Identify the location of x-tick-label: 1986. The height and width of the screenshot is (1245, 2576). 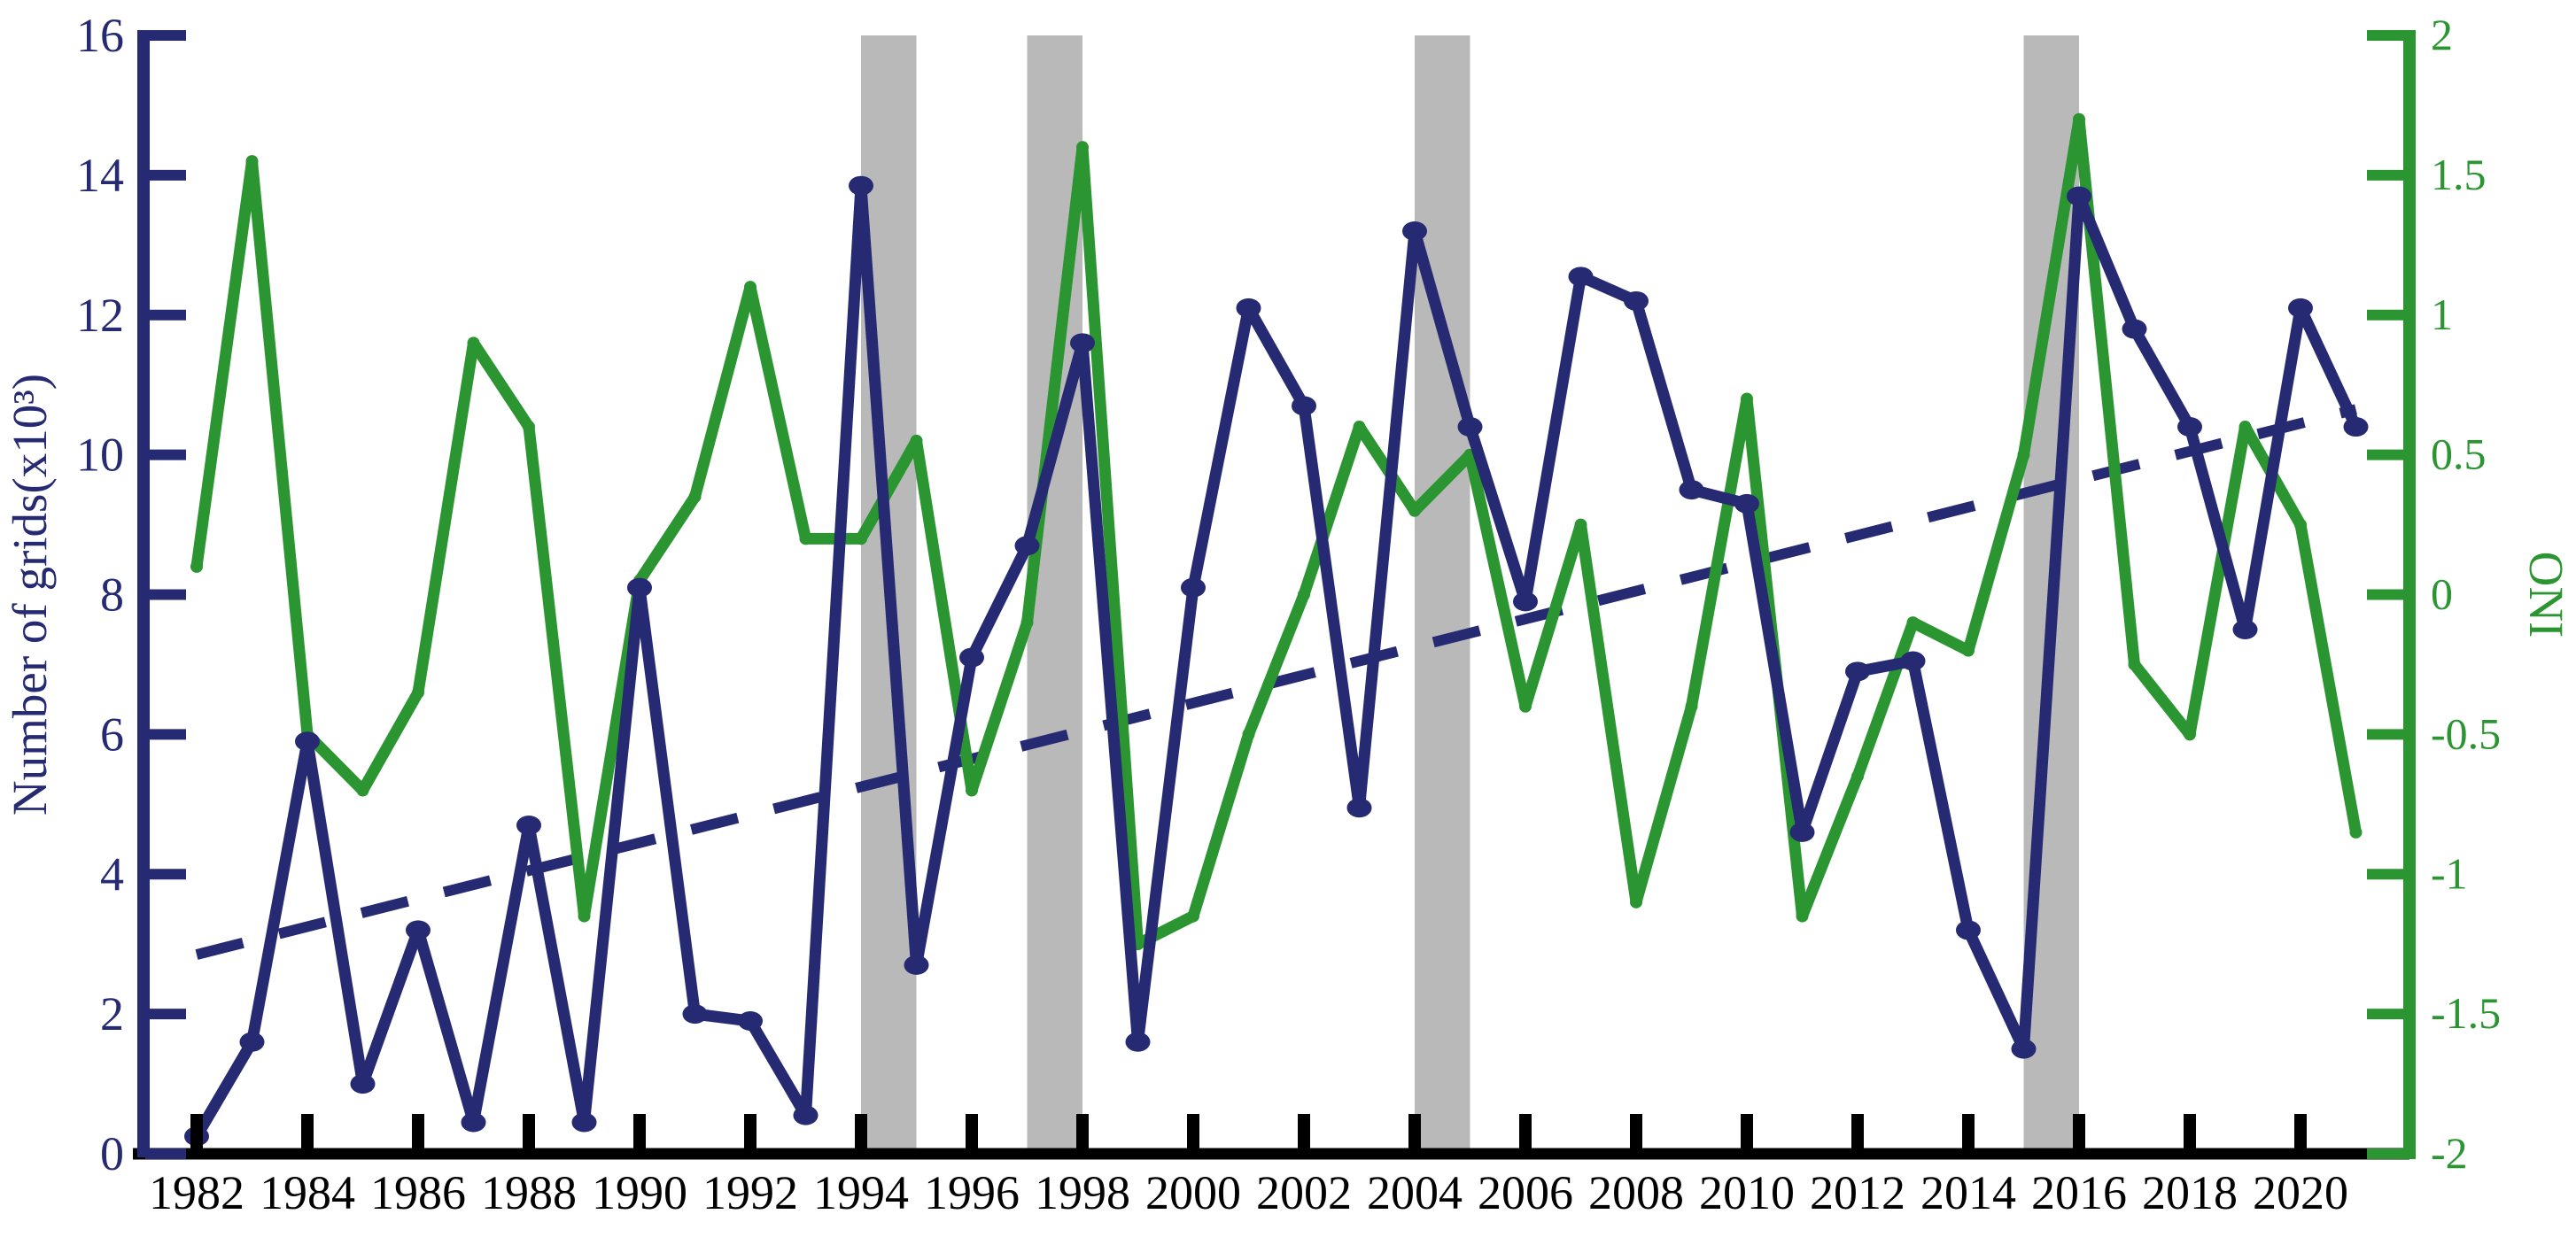
(418, 1192).